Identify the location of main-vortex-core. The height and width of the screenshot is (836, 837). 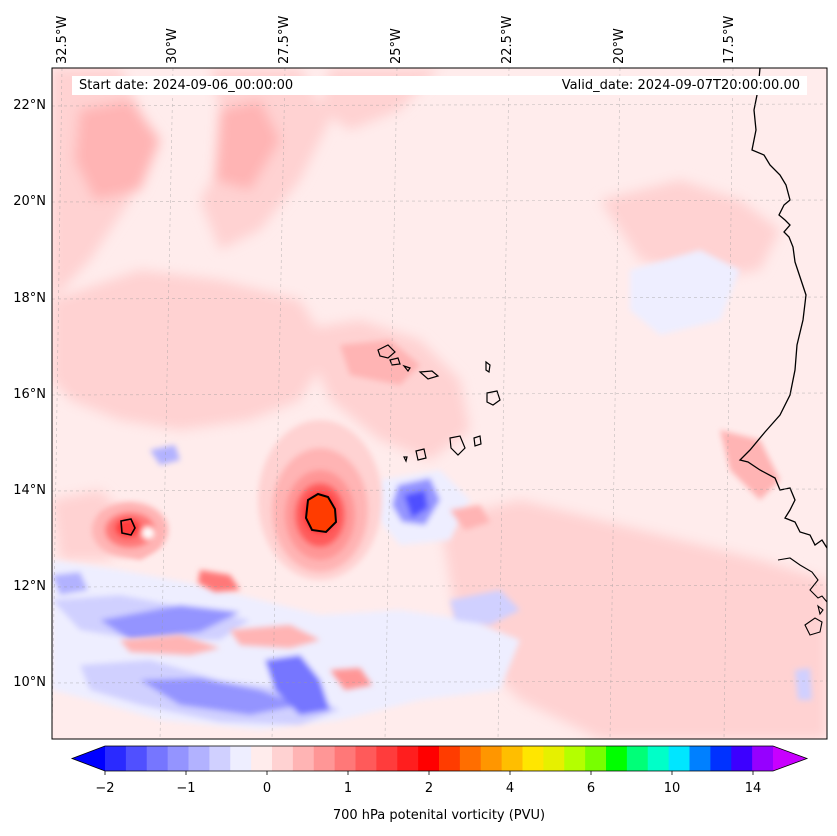
(321, 513).